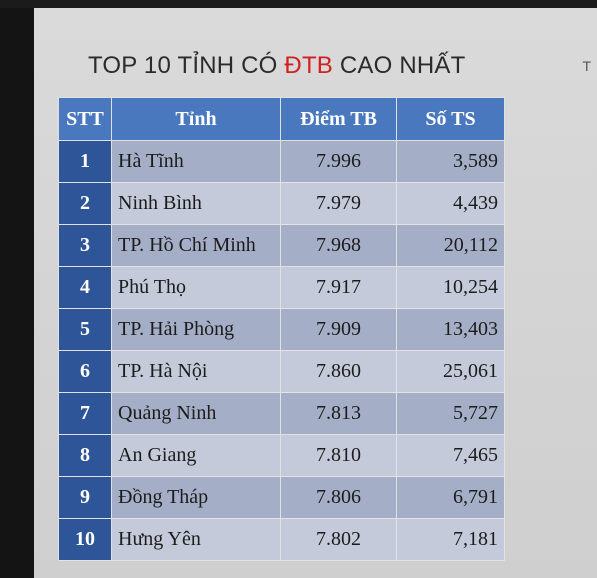  I want to click on score-cell: 7.996, so click(338, 161).